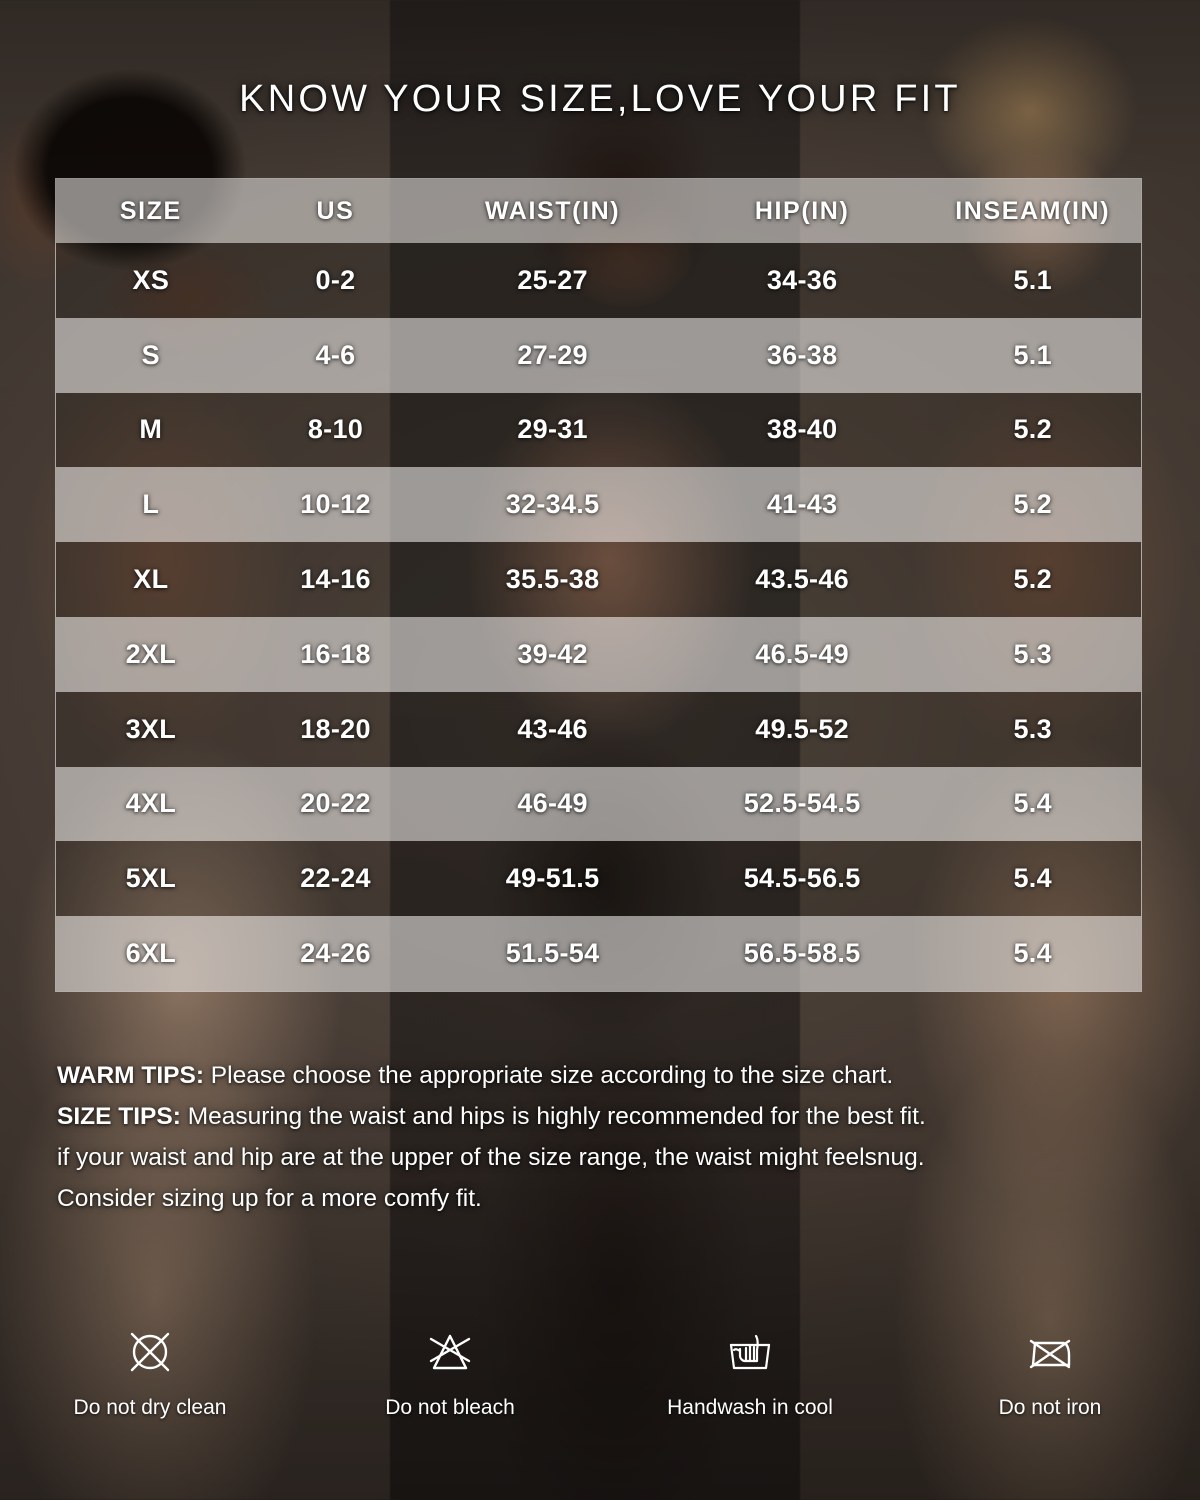  Describe the element at coordinates (598, 804) in the screenshot. I see `table-row: 4XL 20-22 46-49 52.5-54.5 5.4` at that location.